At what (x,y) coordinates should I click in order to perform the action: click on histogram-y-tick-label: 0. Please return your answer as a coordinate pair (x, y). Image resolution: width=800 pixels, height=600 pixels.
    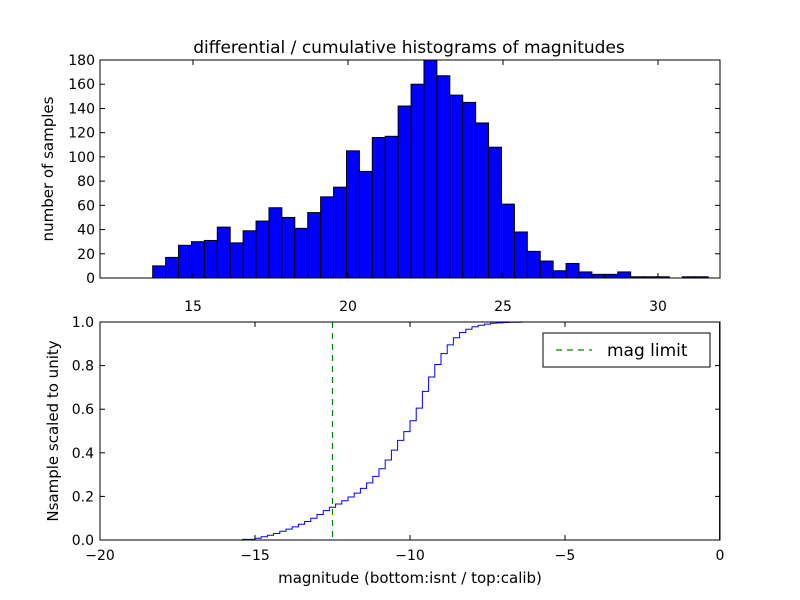
    Looking at the image, I should click on (90, 279).